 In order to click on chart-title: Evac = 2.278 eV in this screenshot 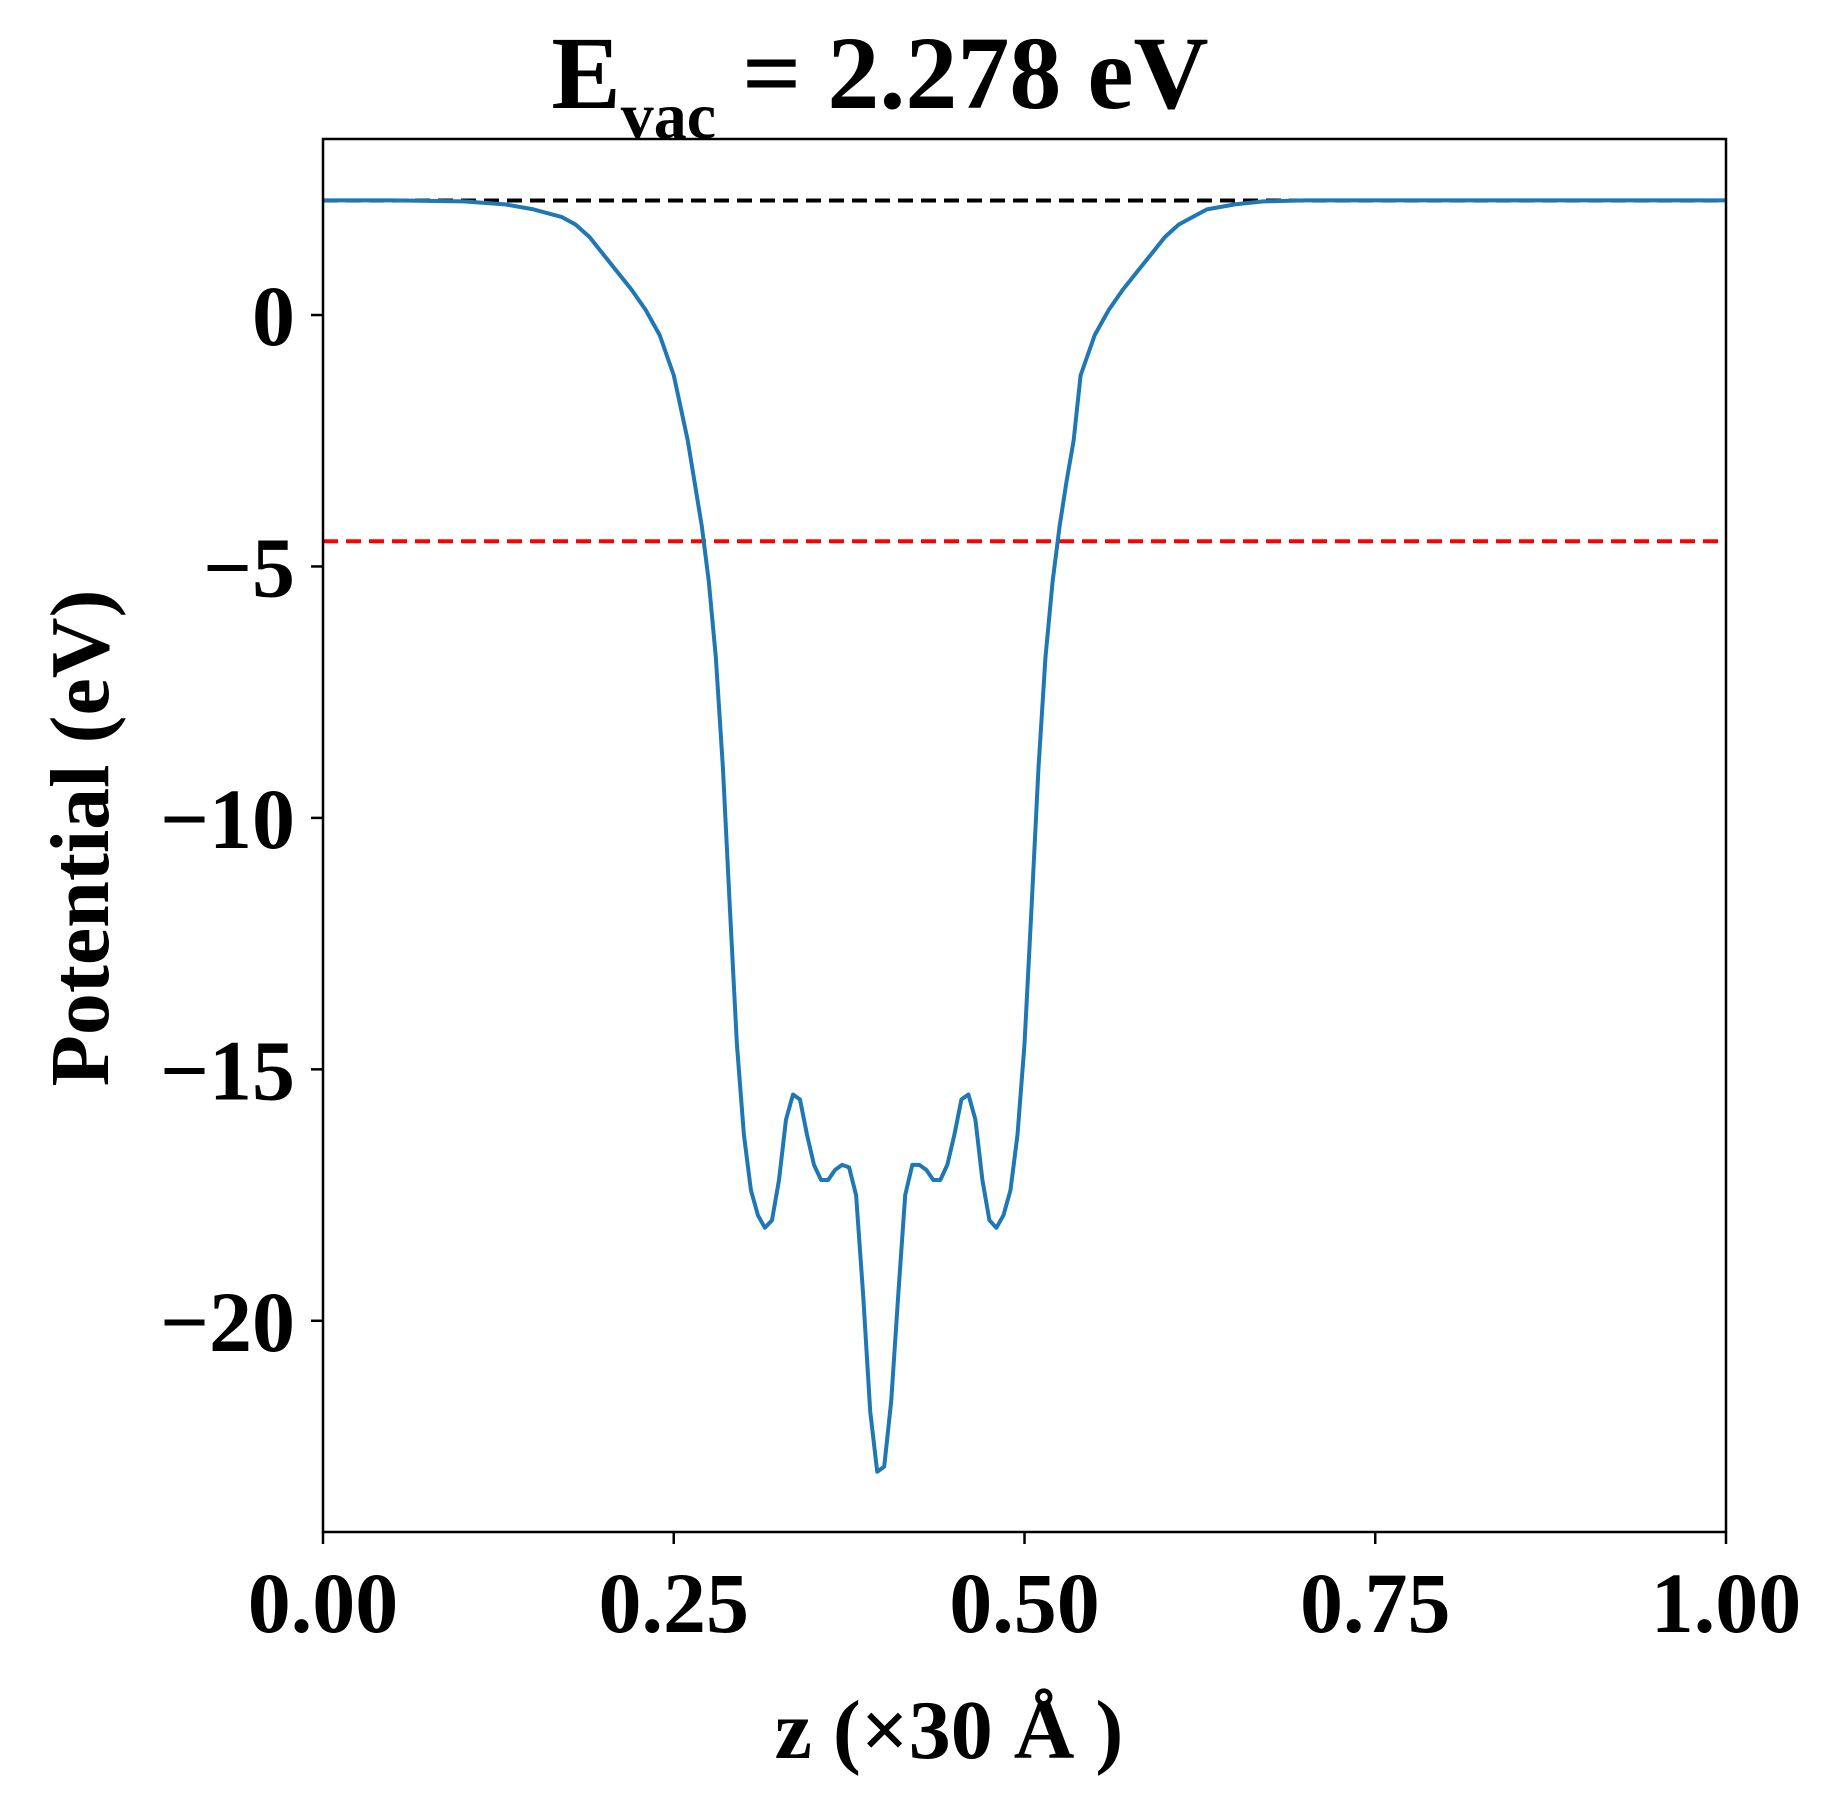, I will do `click(879, 84)`.